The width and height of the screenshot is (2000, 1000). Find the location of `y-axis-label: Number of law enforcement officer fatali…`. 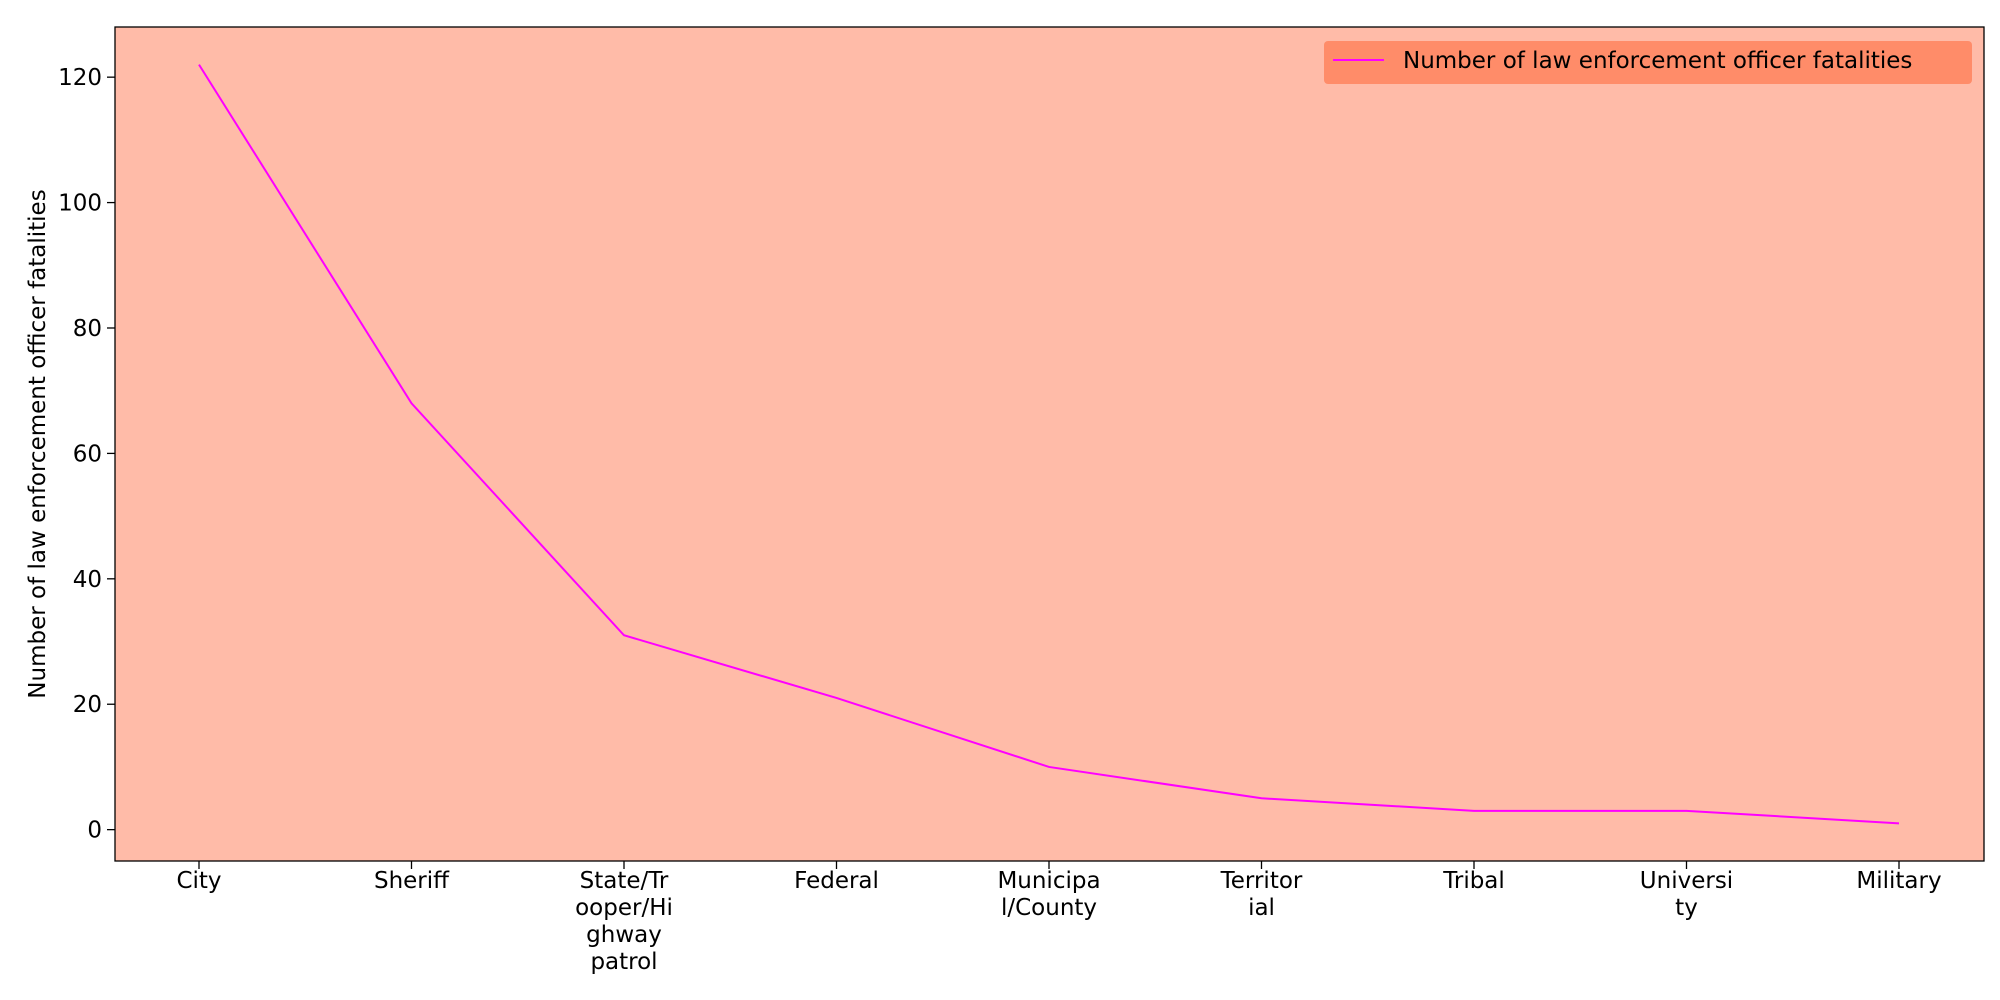

y-axis-label: Number of law enforcement officer fatali… is located at coordinates (38, 443).